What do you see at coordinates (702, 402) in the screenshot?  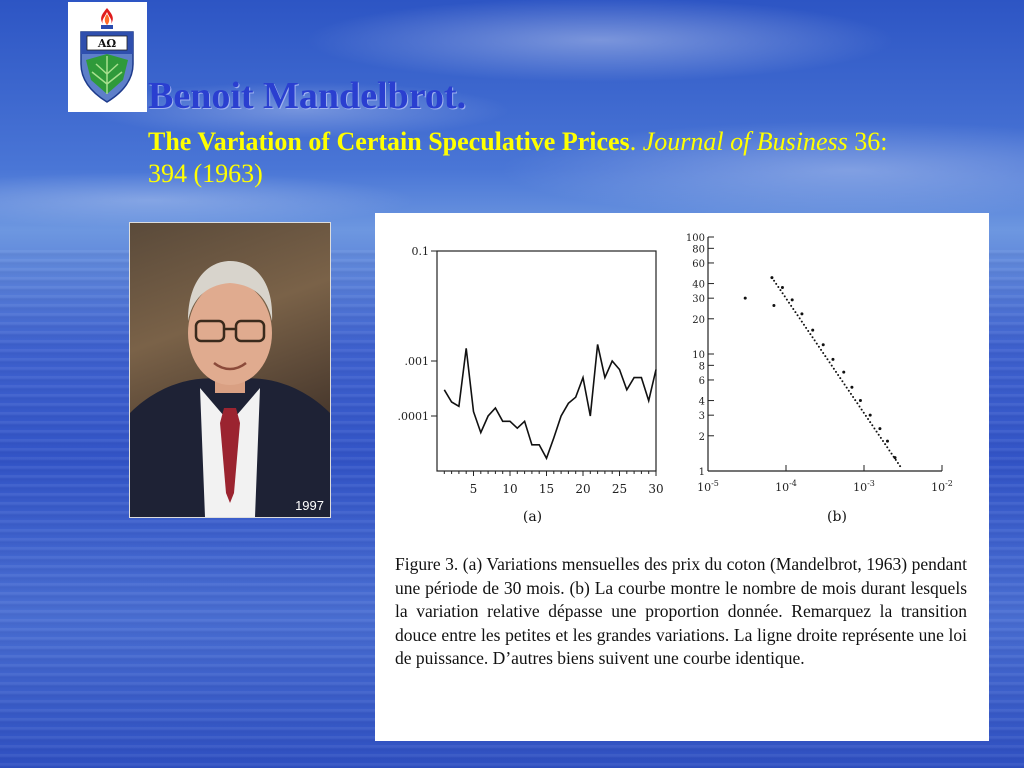 I see `y-tick-label-b: 4` at bounding box center [702, 402].